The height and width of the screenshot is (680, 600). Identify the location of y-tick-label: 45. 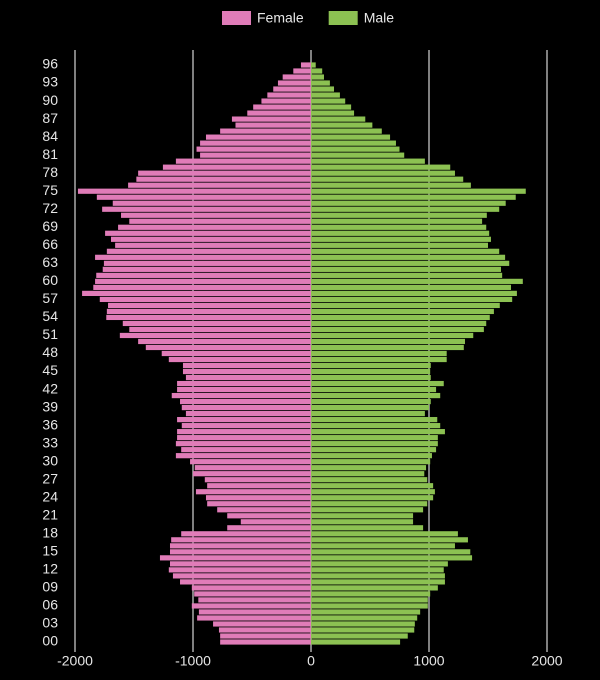
(50, 370).